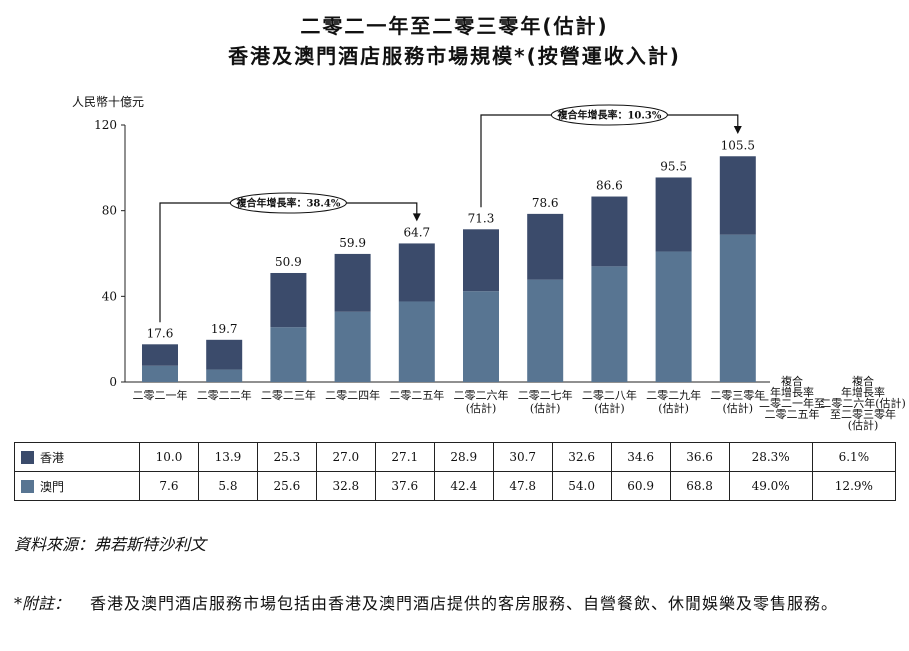 Image resolution: width=909 pixels, height=651 pixels. What do you see at coordinates (416, 232) in the screenshot?
I see `bar-total-label: 64.7` at bounding box center [416, 232].